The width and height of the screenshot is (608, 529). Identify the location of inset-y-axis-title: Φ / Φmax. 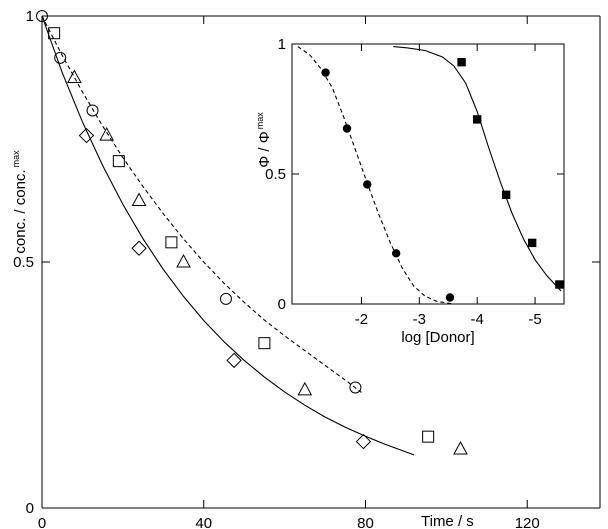
(264, 140).